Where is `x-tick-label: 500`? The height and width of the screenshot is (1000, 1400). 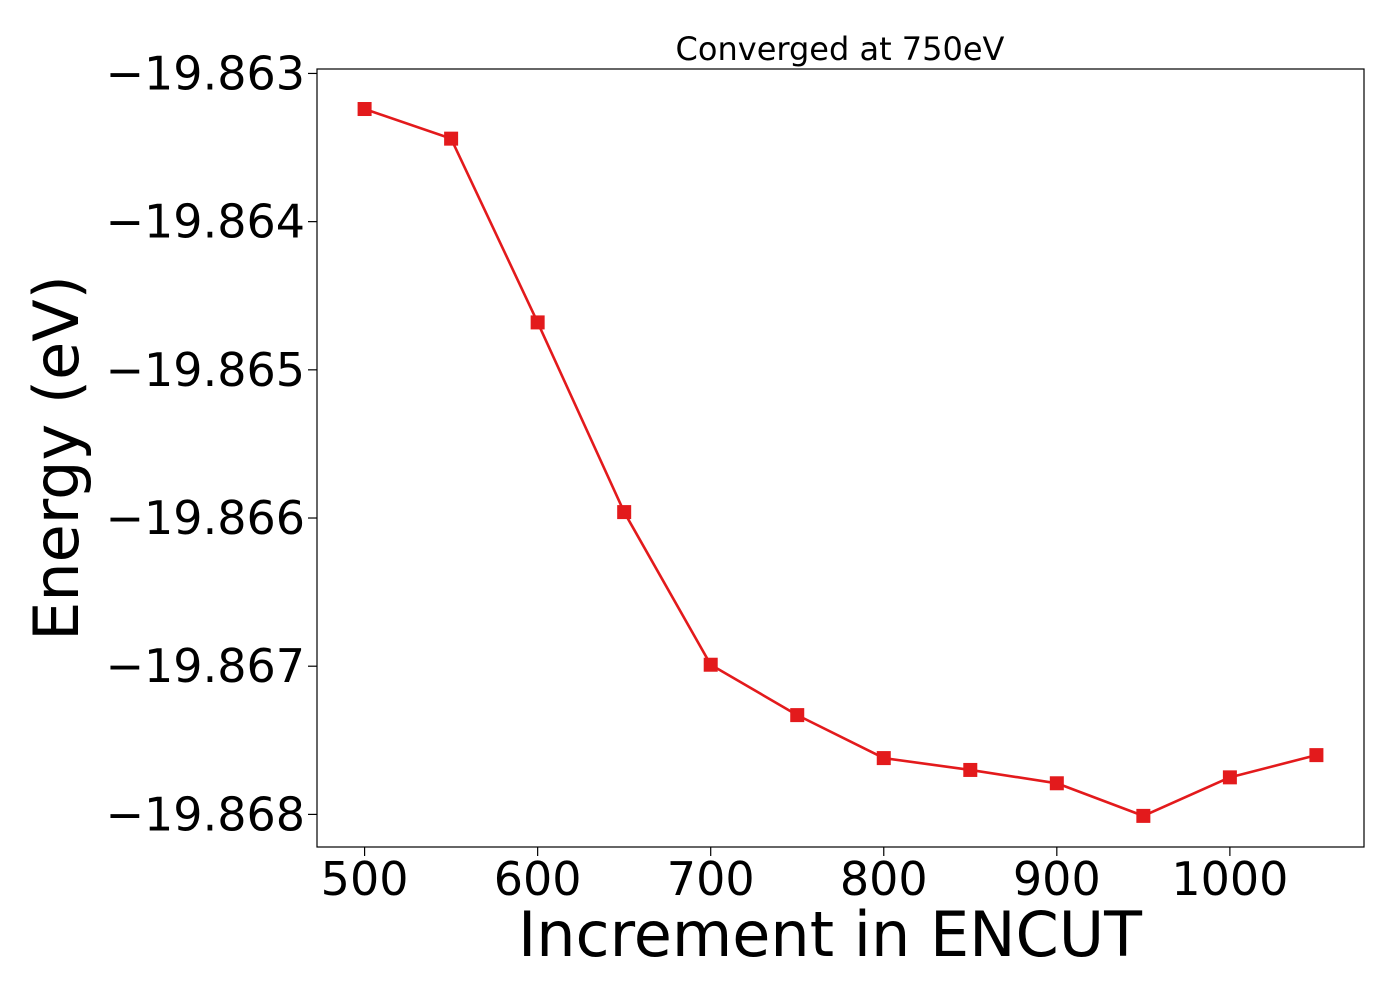 x-tick-label: 500 is located at coordinates (365, 879).